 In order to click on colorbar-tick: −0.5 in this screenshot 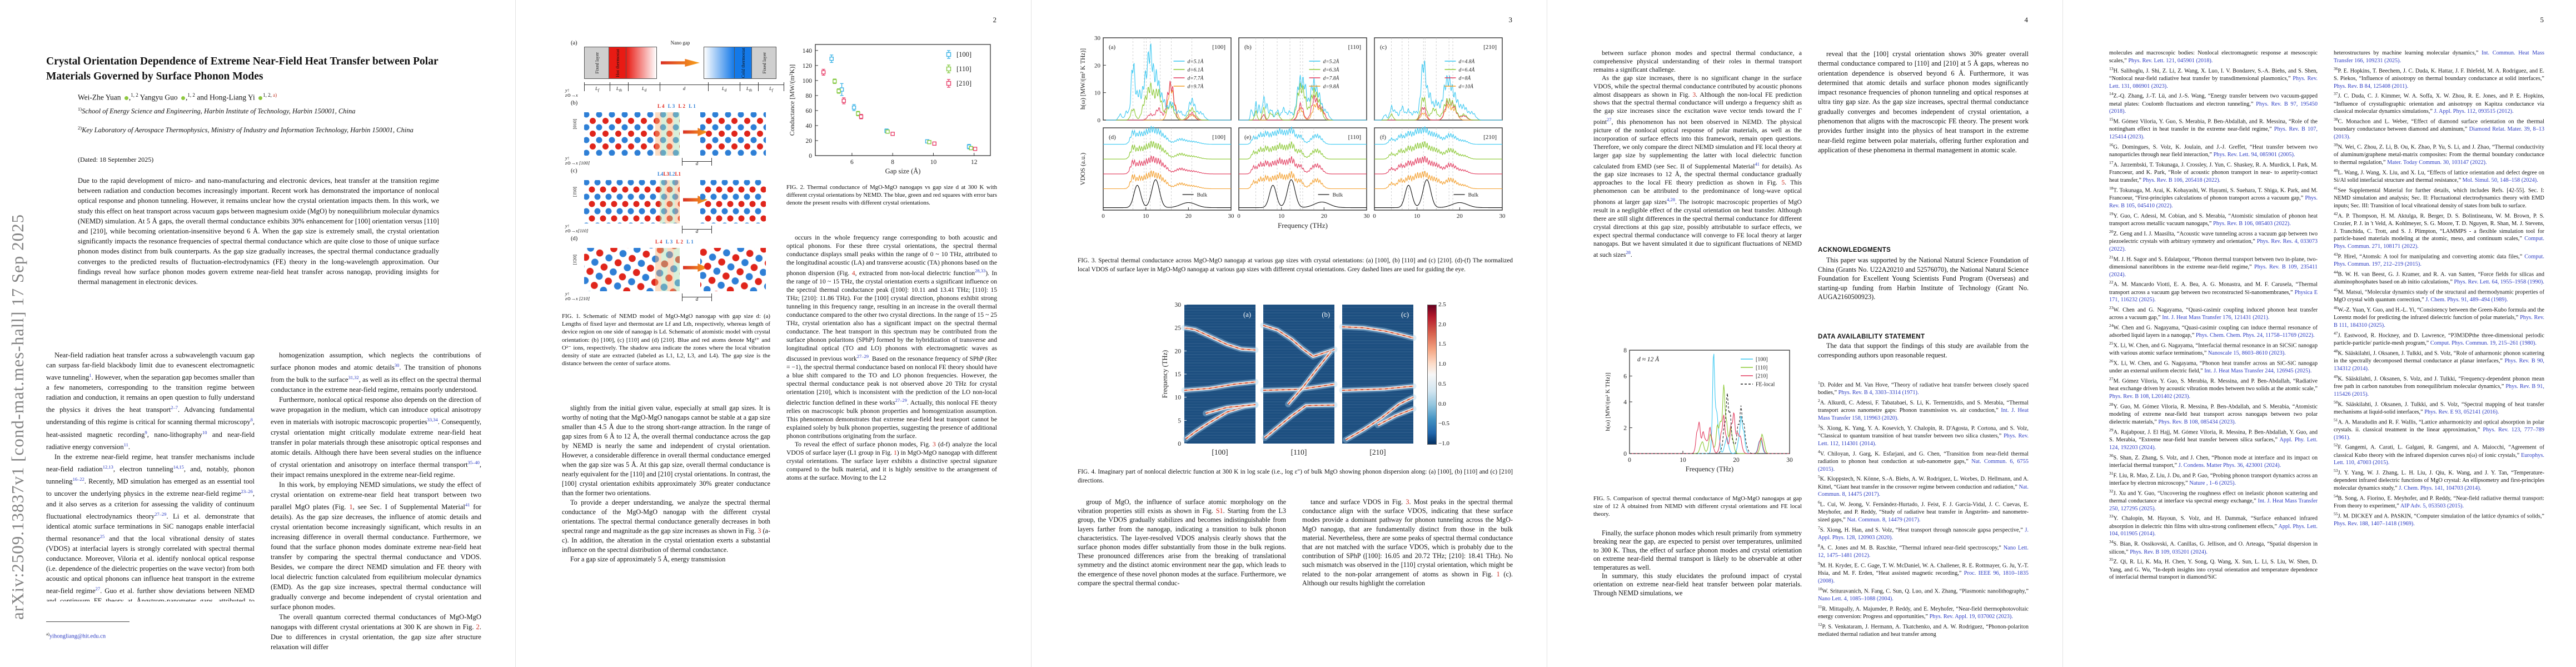, I will do `click(1443, 423)`.